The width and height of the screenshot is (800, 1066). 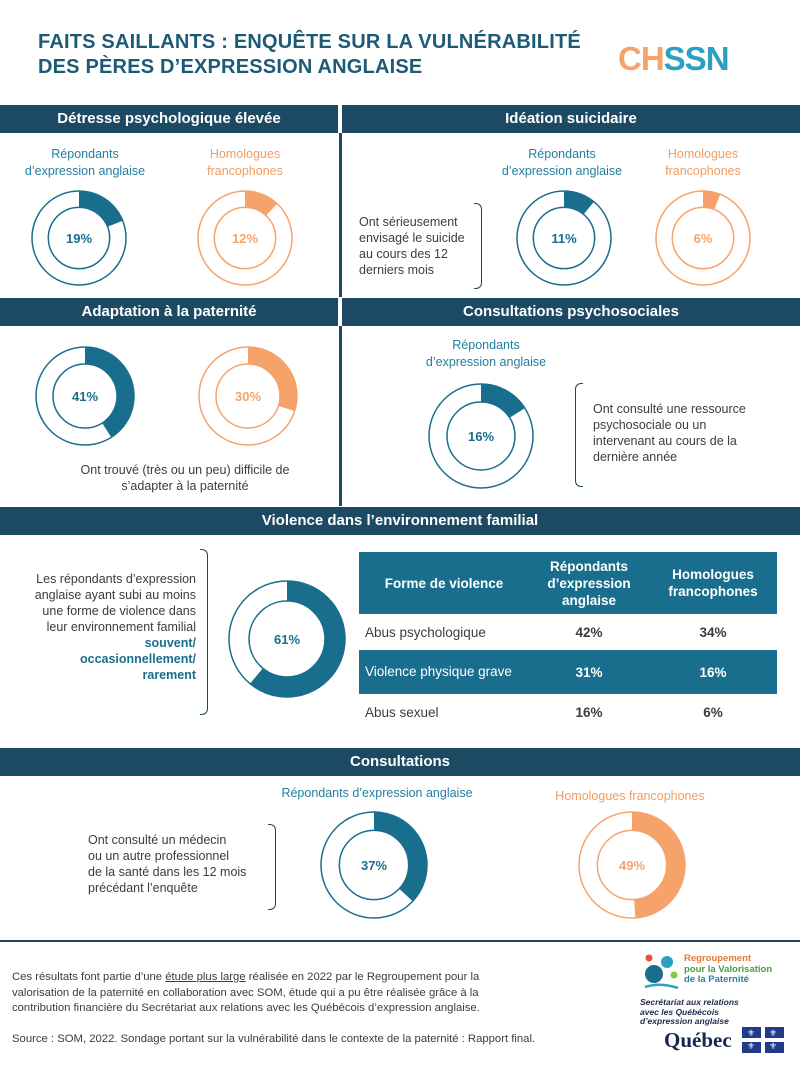 I want to click on band-consultations: Consultations, so click(x=400, y=762).